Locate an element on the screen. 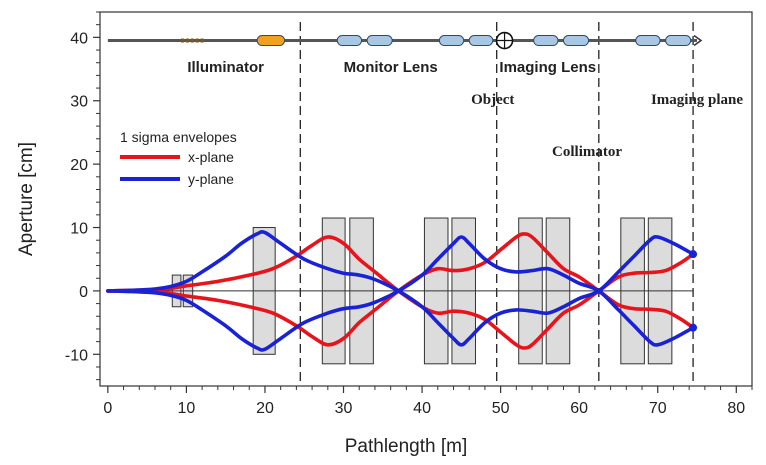  section-label-4: Object is located at coordinates (492, 100).